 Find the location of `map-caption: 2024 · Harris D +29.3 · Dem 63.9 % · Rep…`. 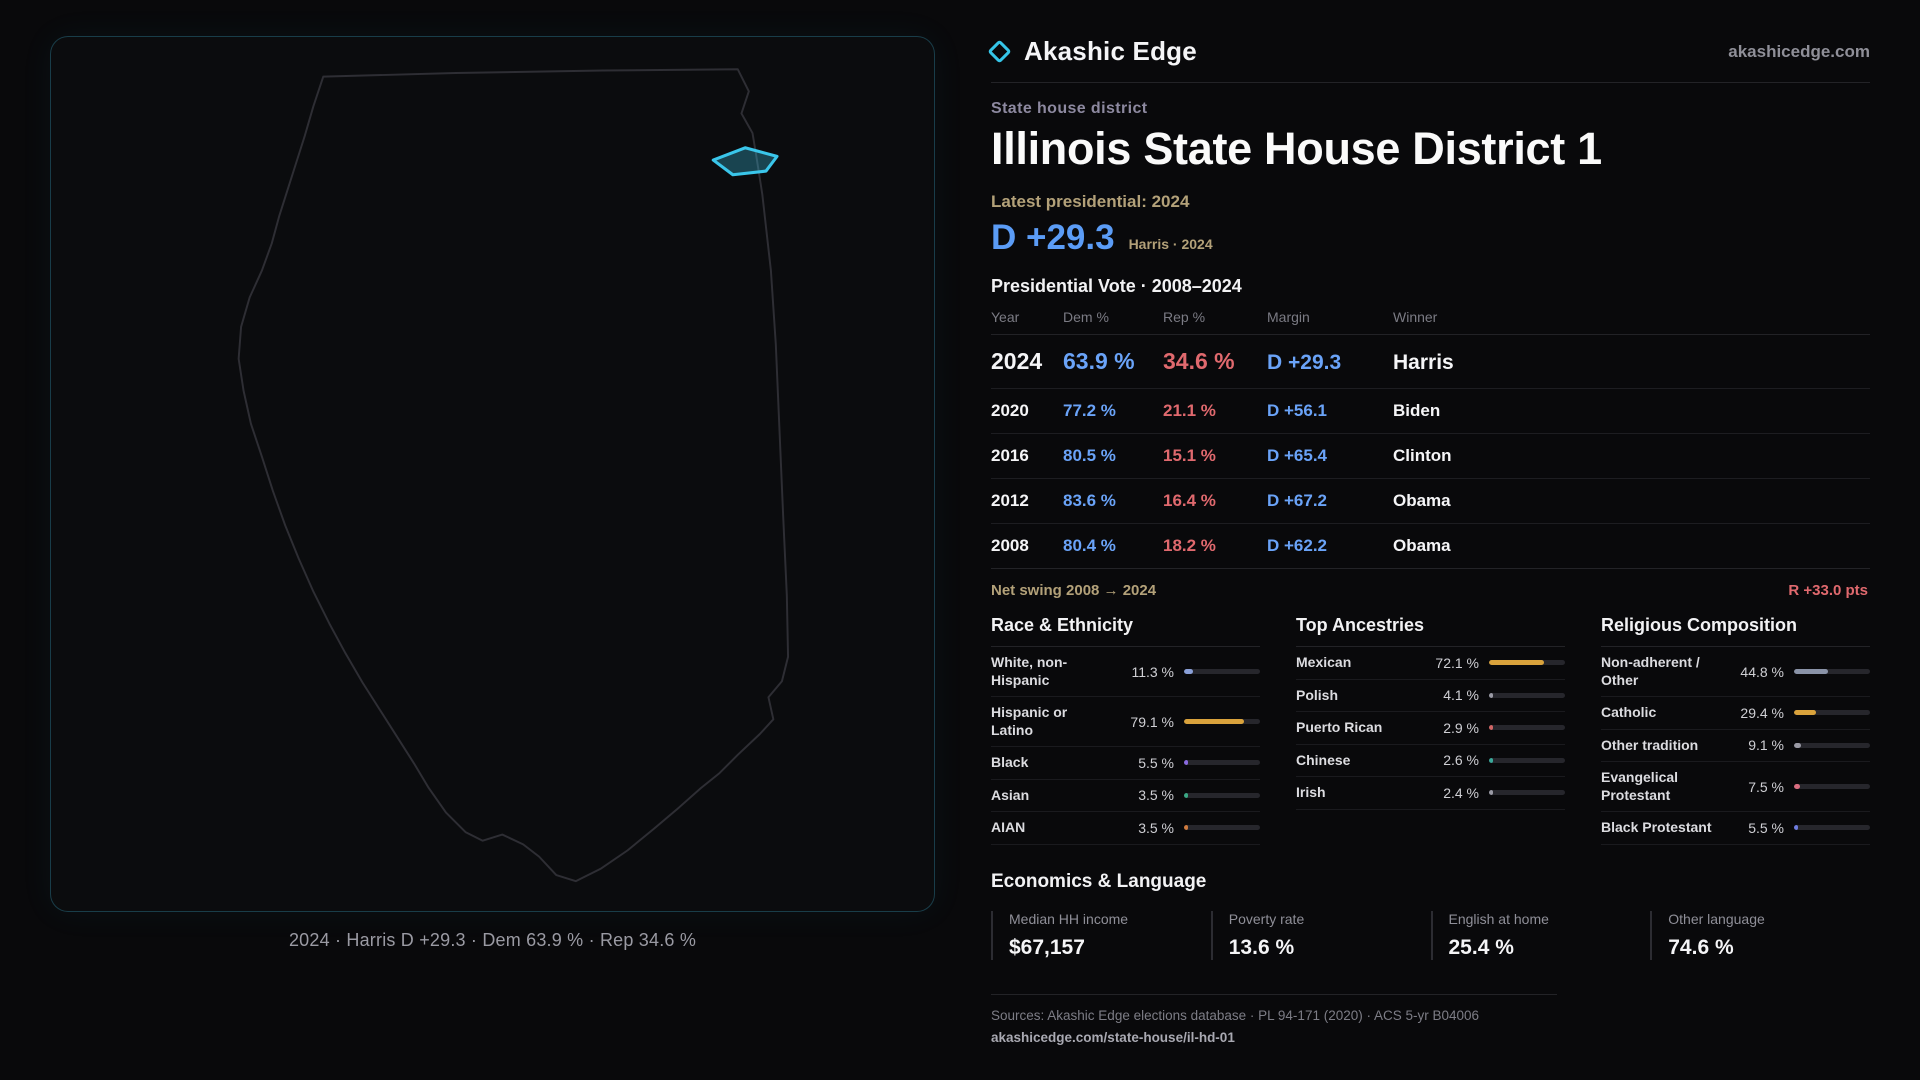

map-caption: 2024 · Harris D +29.3 · Dem 63.9 % · Rep… is located at coordinates (492, 940).